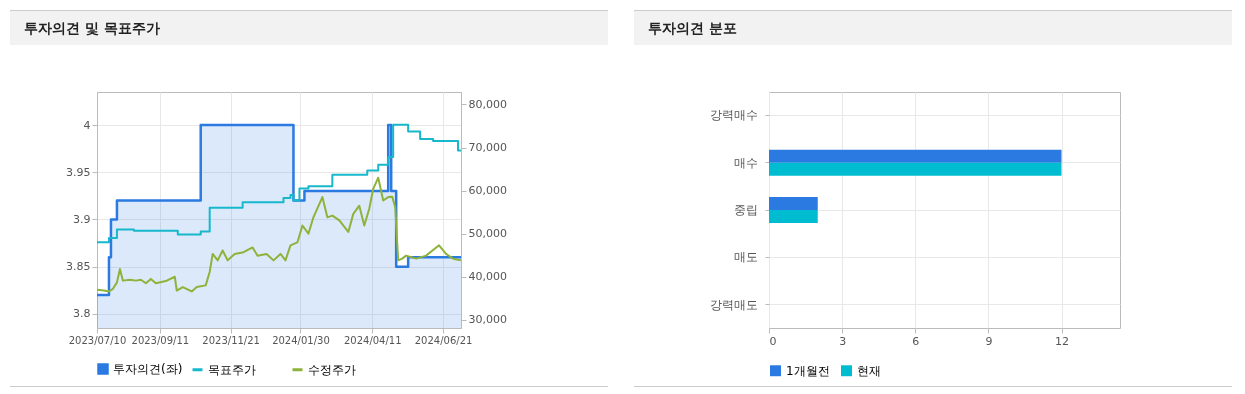 The image size is (1245, 394). What do you see at coordinates (733, 304) in the screenshot?
I see `y-tick-label: 강력매도` at bounding box center [733, 304].